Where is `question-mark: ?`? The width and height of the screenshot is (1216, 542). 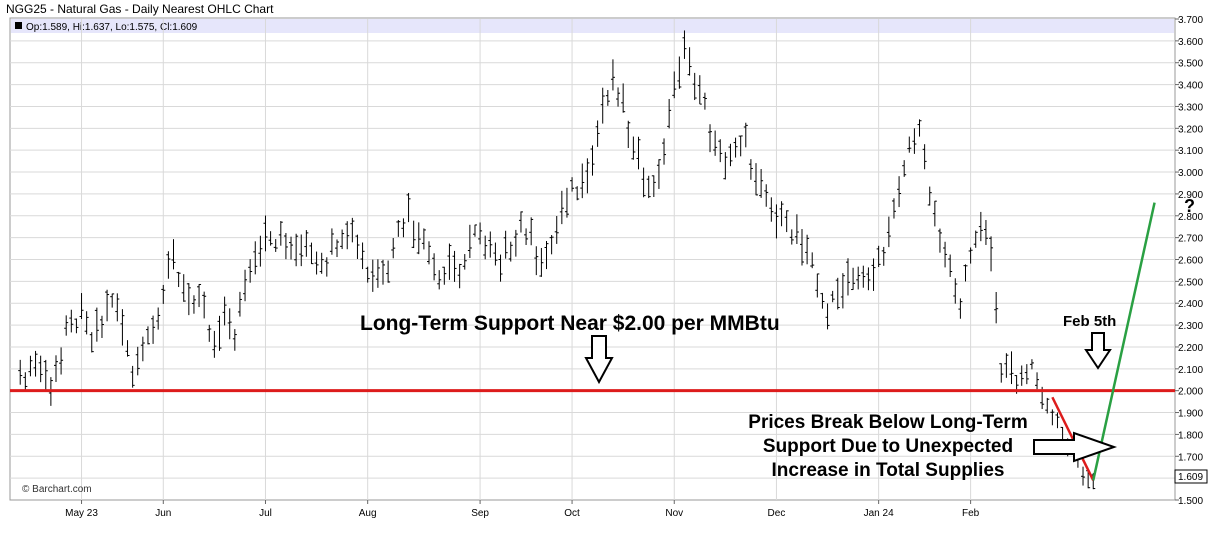 question-mark: ? is located at coordinates (1189, 206).